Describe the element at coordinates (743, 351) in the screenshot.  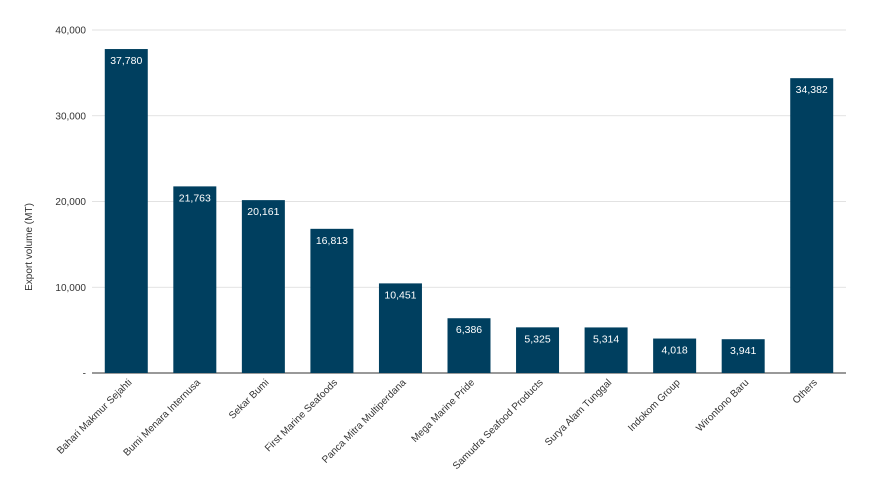
I see `bar-value-label: 3,941` at that location.